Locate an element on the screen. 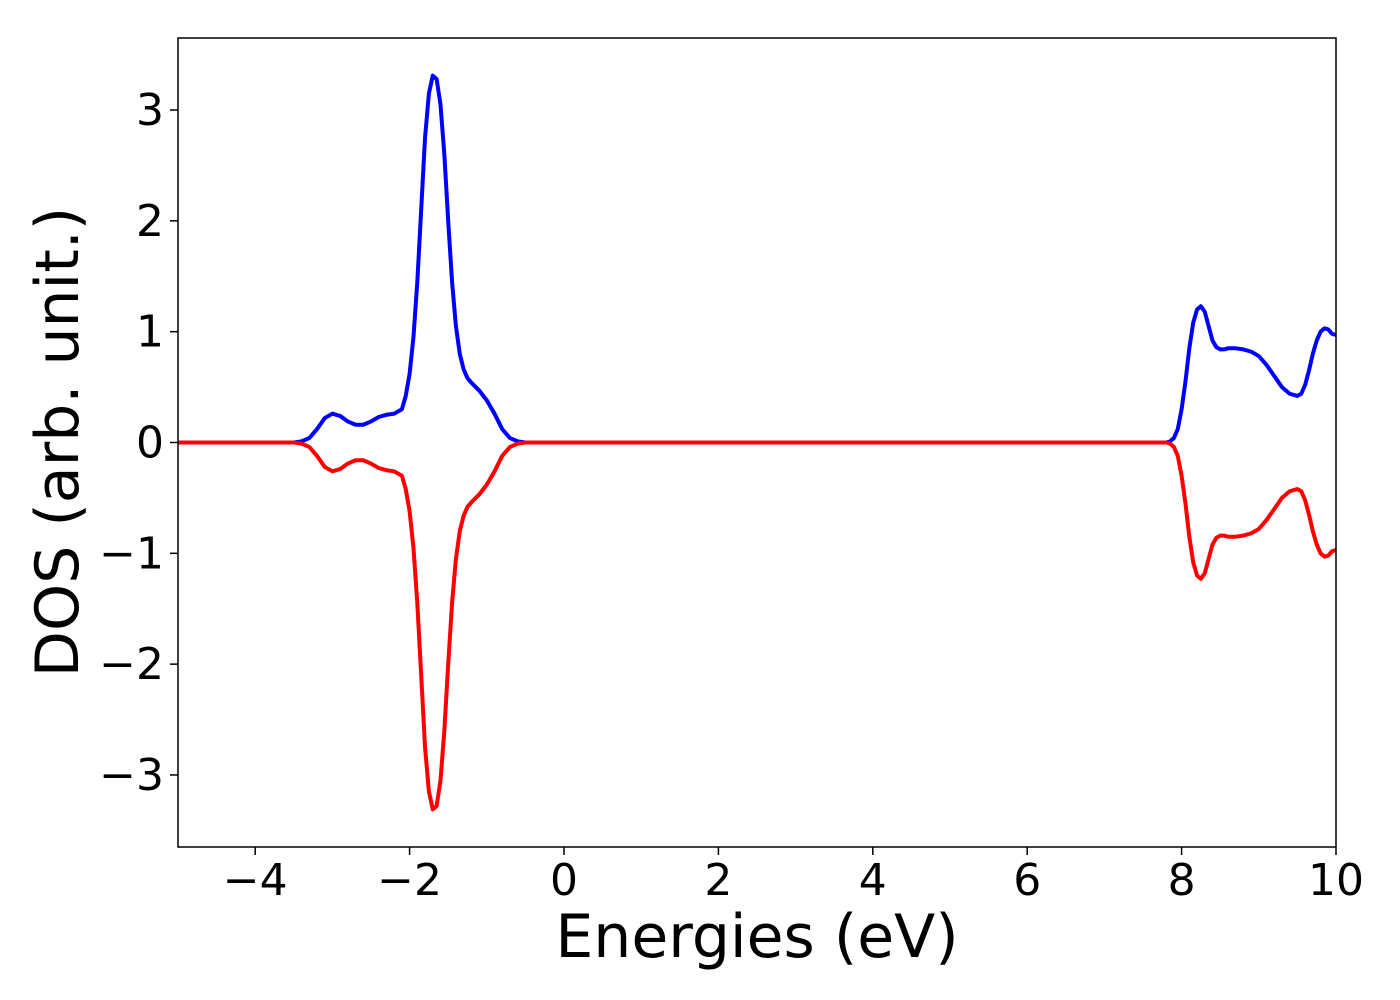  x-tick-label: −4 is located at coordinates (255, 880).